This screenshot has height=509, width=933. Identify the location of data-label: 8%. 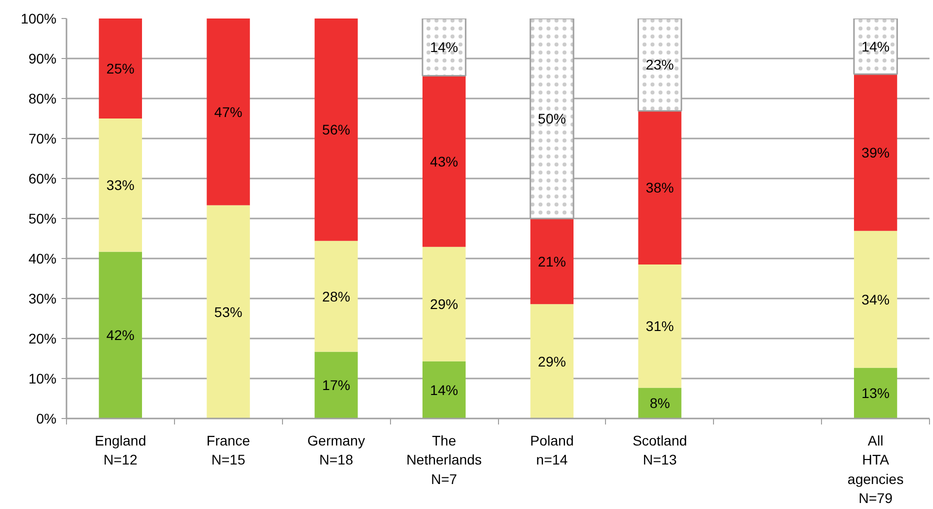
(660, 403).